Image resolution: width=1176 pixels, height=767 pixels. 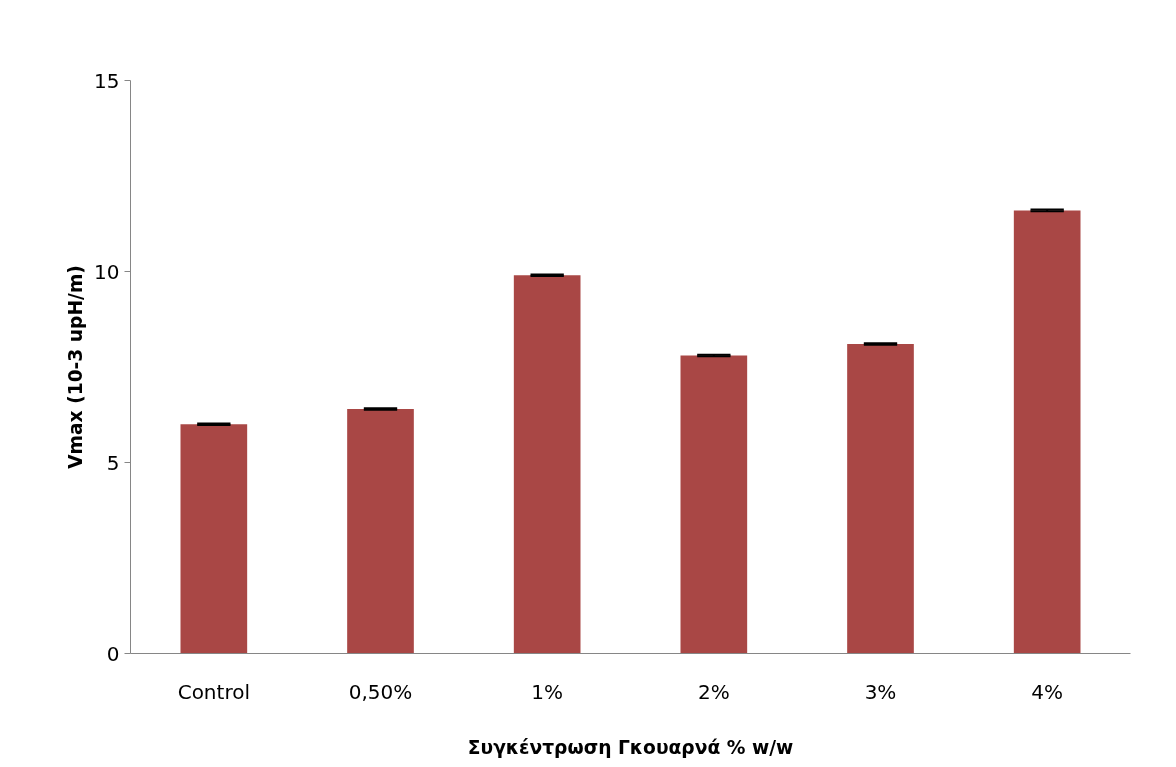 I want to click on x-tick-label: 3%, so click(x=880, y=691).